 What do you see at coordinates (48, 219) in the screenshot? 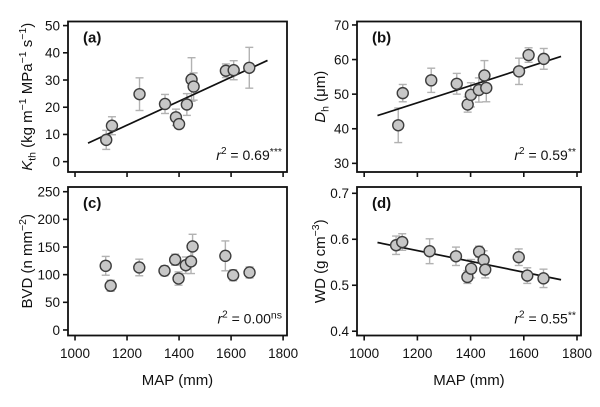
I see `y-tick-label: 200` at bounding box center [48, 219].